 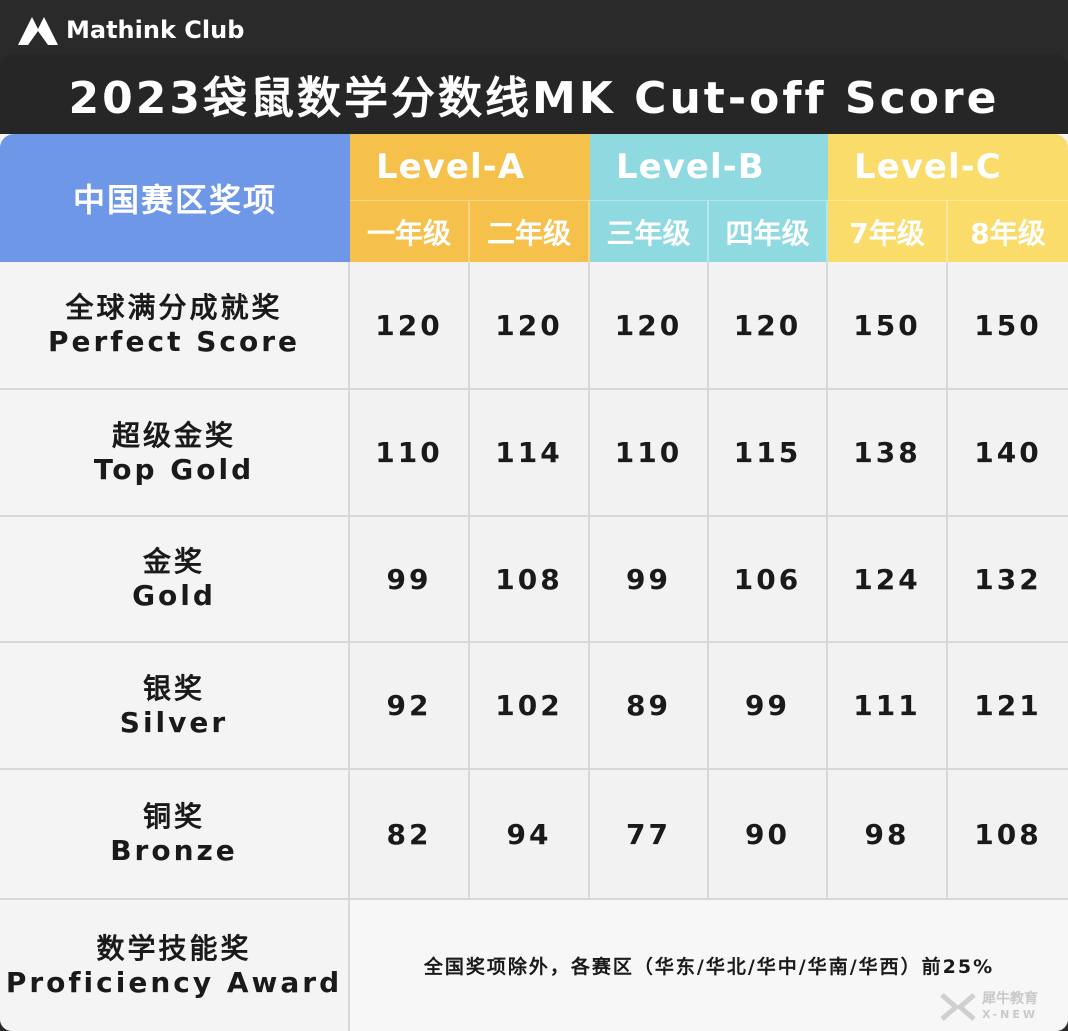 I want to click on row-label-silver: 银奖 Silver, so click(x=175, y=706).